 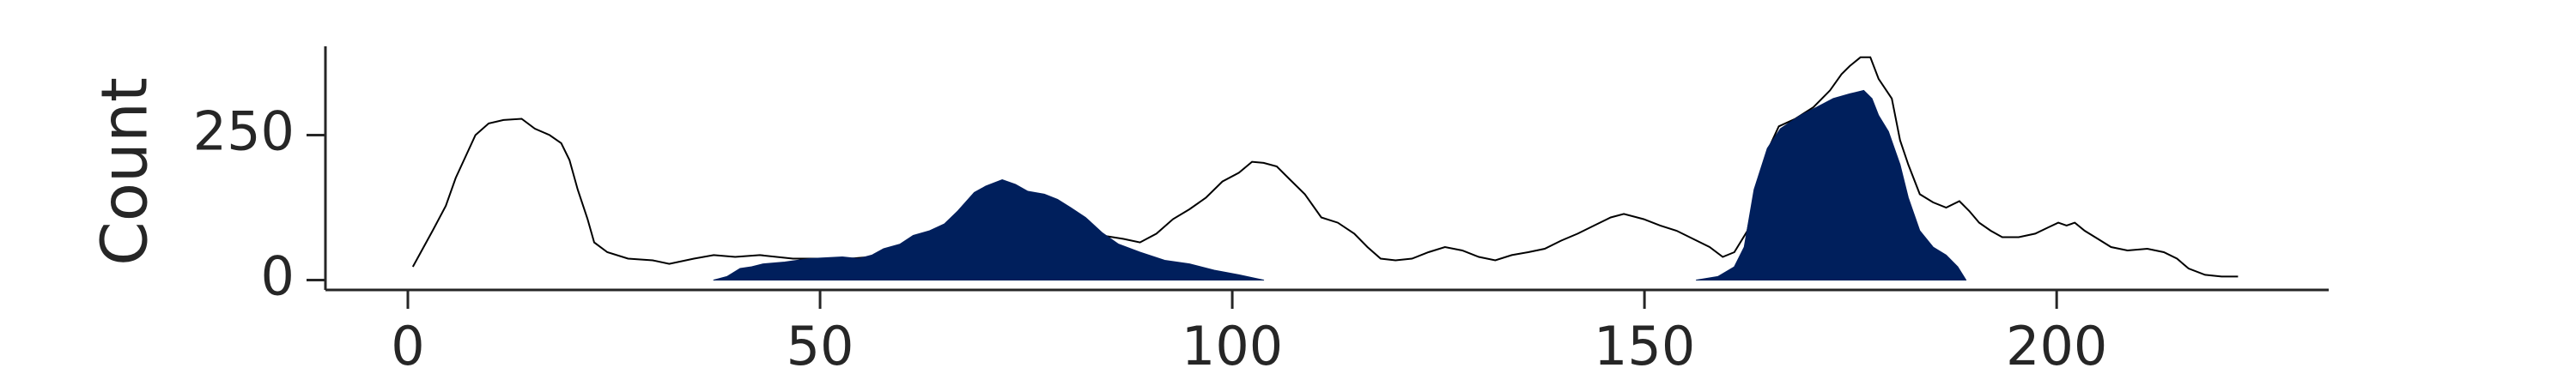 I want to click on x-tick-label: 200, so click(x=2056, y=346).